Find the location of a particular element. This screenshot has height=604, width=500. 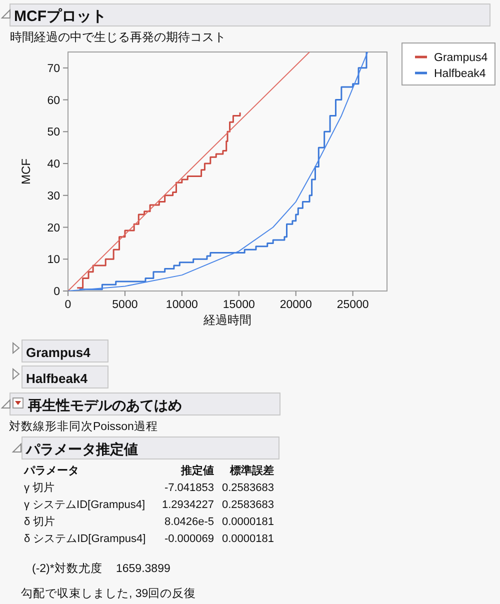

text: 再生性モデルのあてはめ is located at coordinates (104, 405).